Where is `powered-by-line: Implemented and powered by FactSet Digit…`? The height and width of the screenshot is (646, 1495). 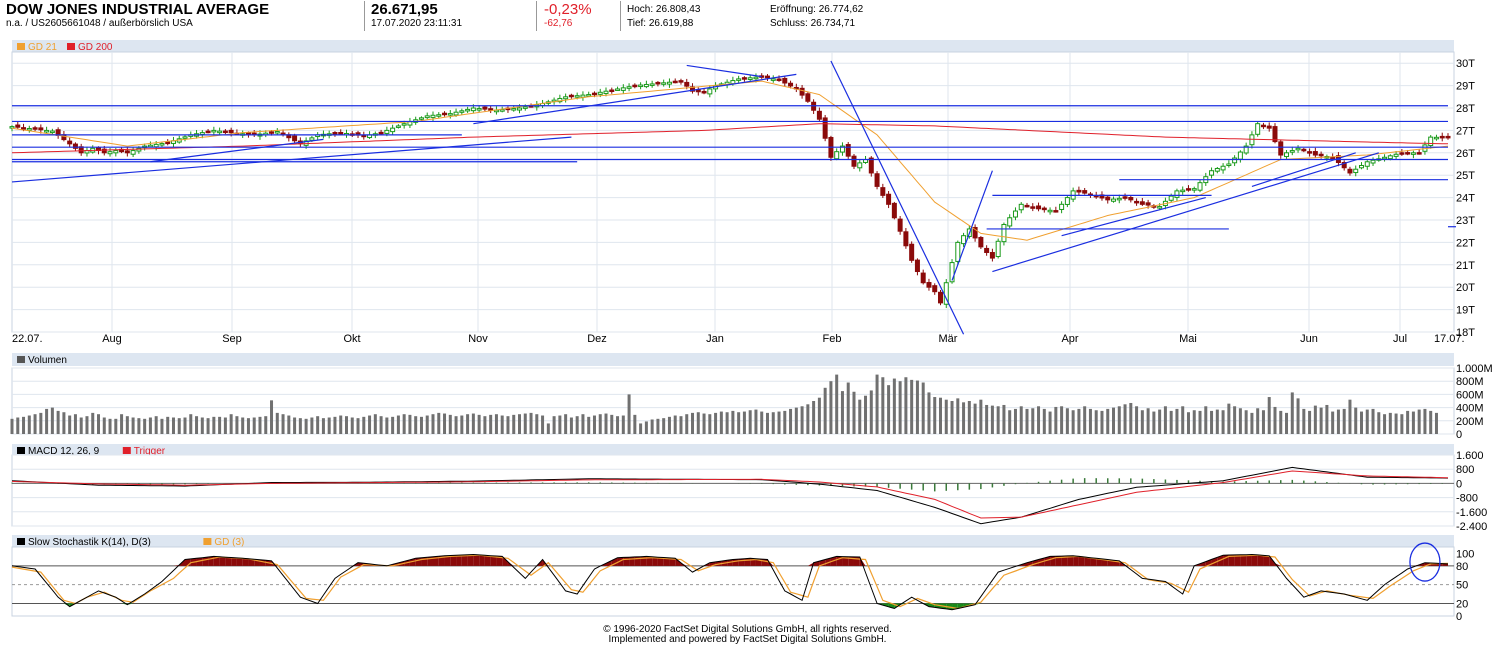 powered-by-line: Implemented and powered by FactSet Digit… is located at coordinates (747, 639).